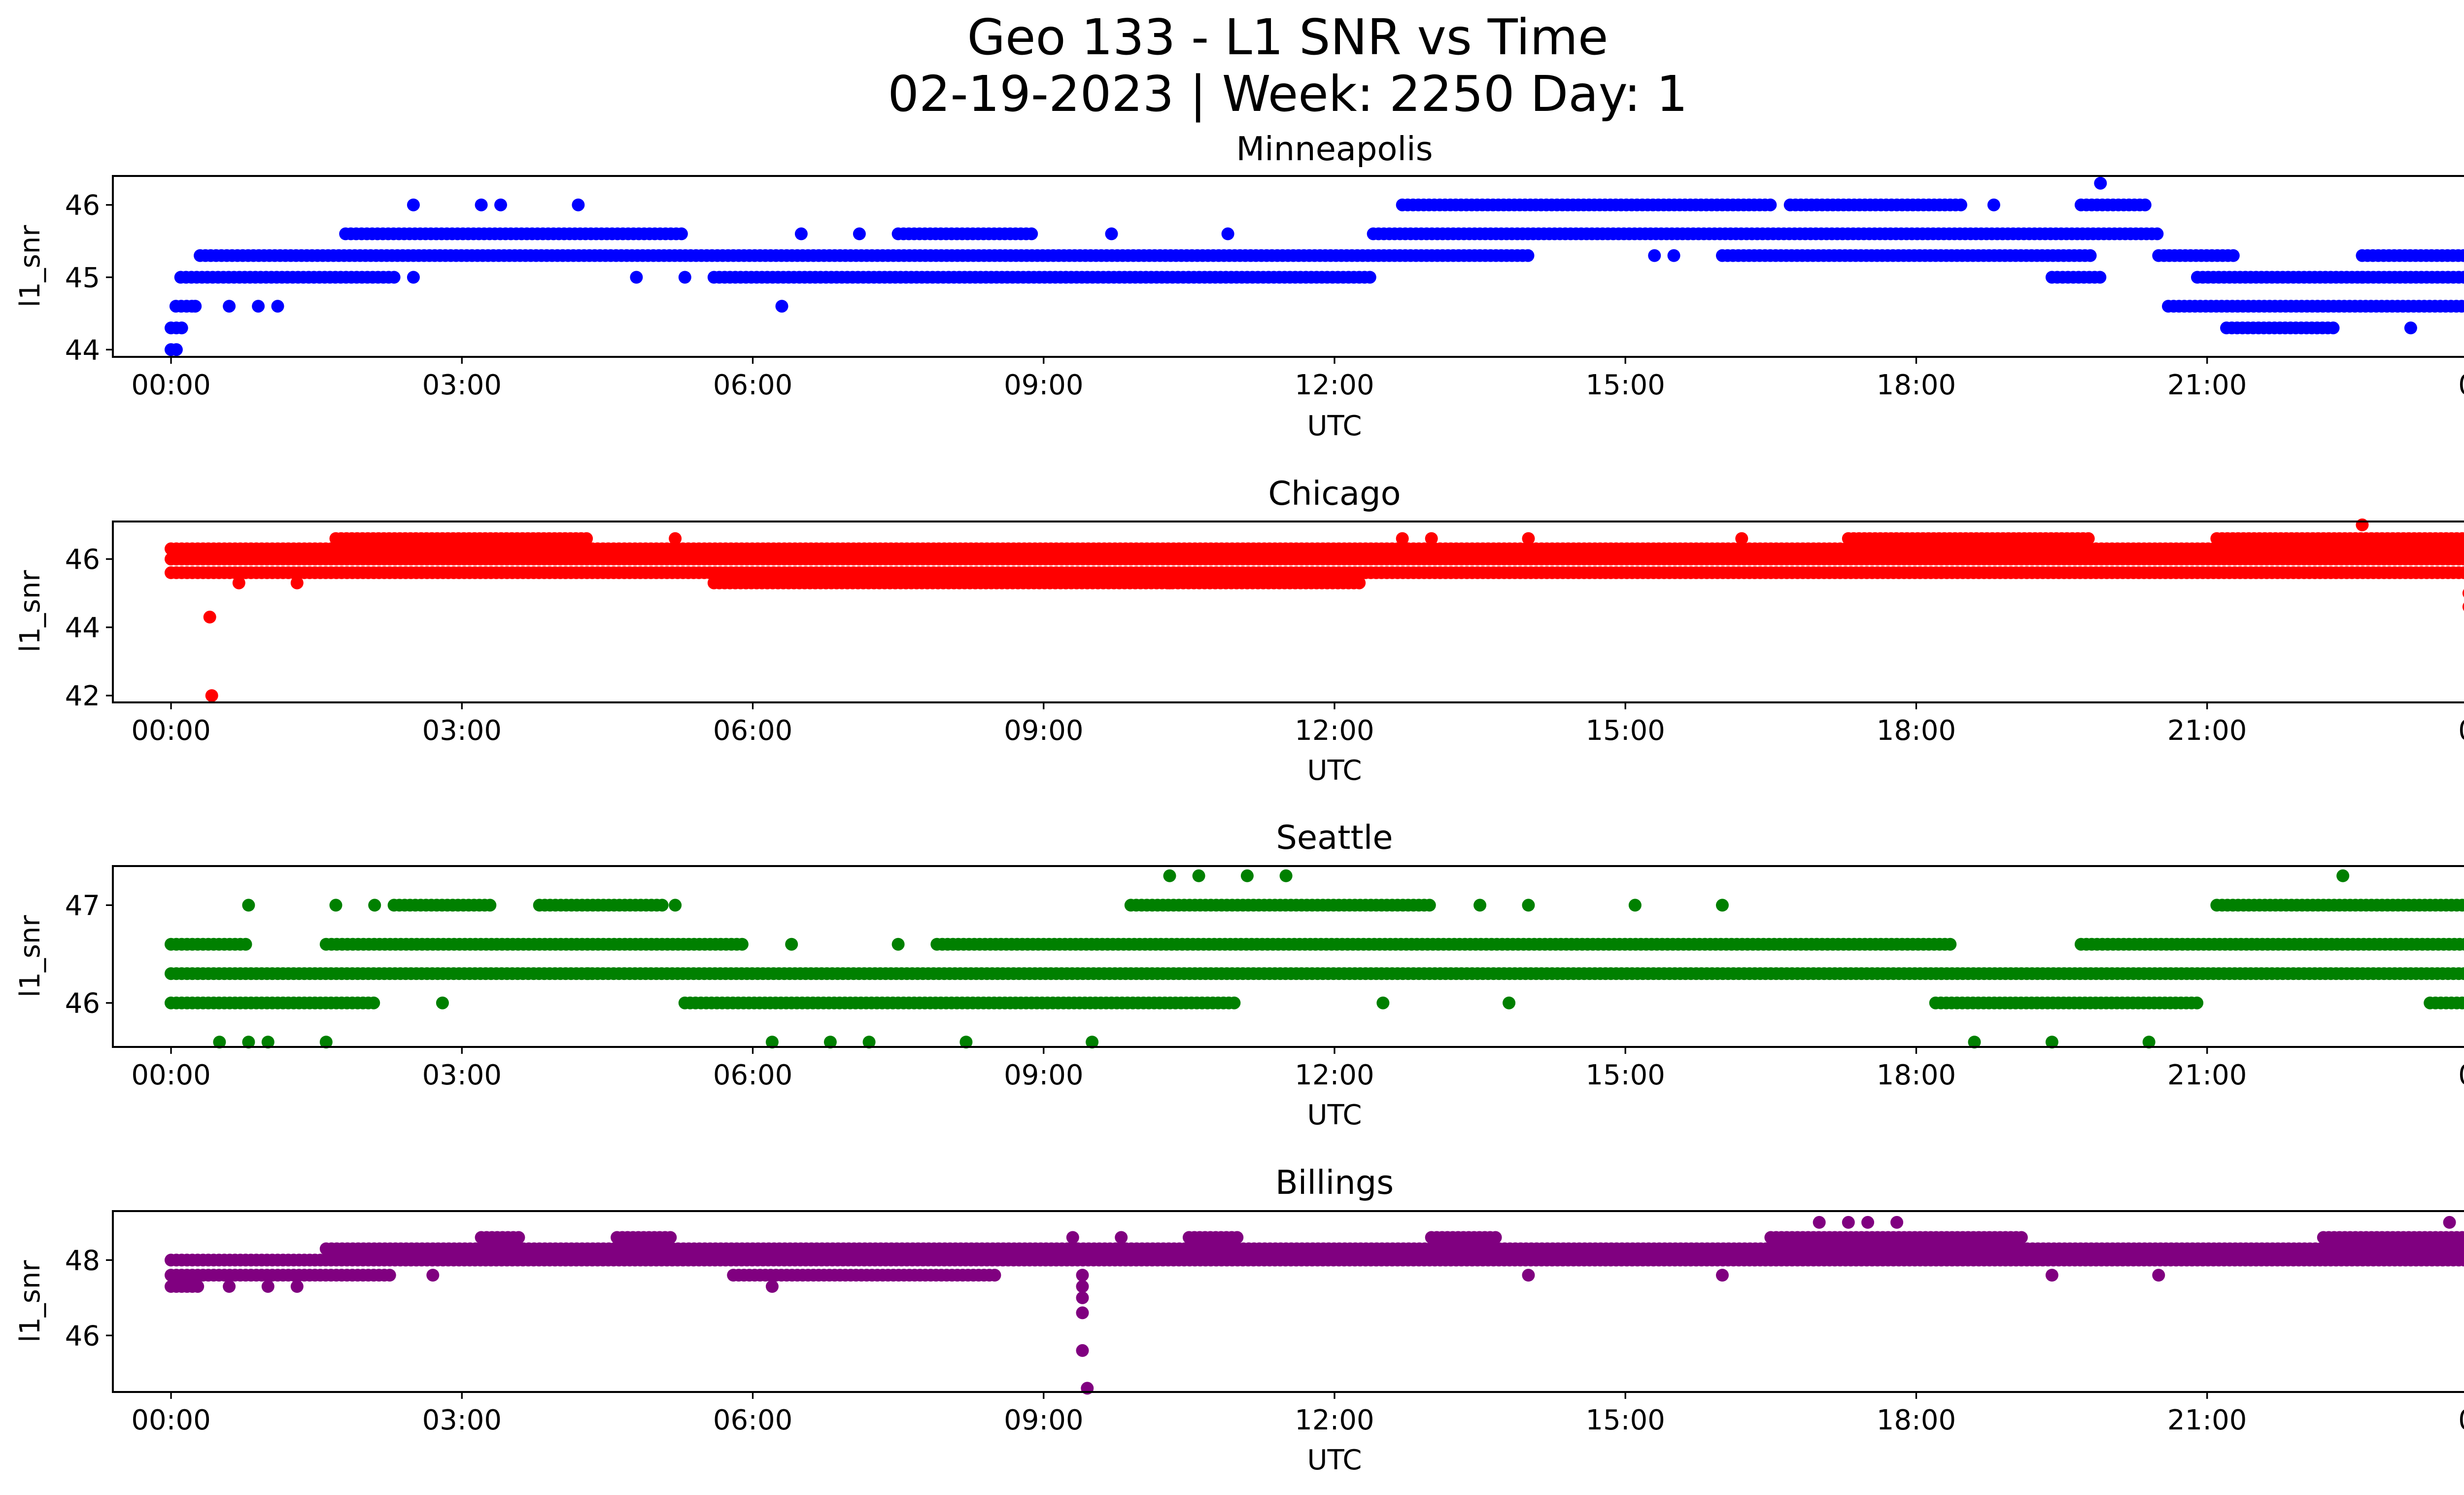 The height and width of the screenshot is (1495, 2464). I want to click on subplot-title: Minneapolis, so click(1334, 149).